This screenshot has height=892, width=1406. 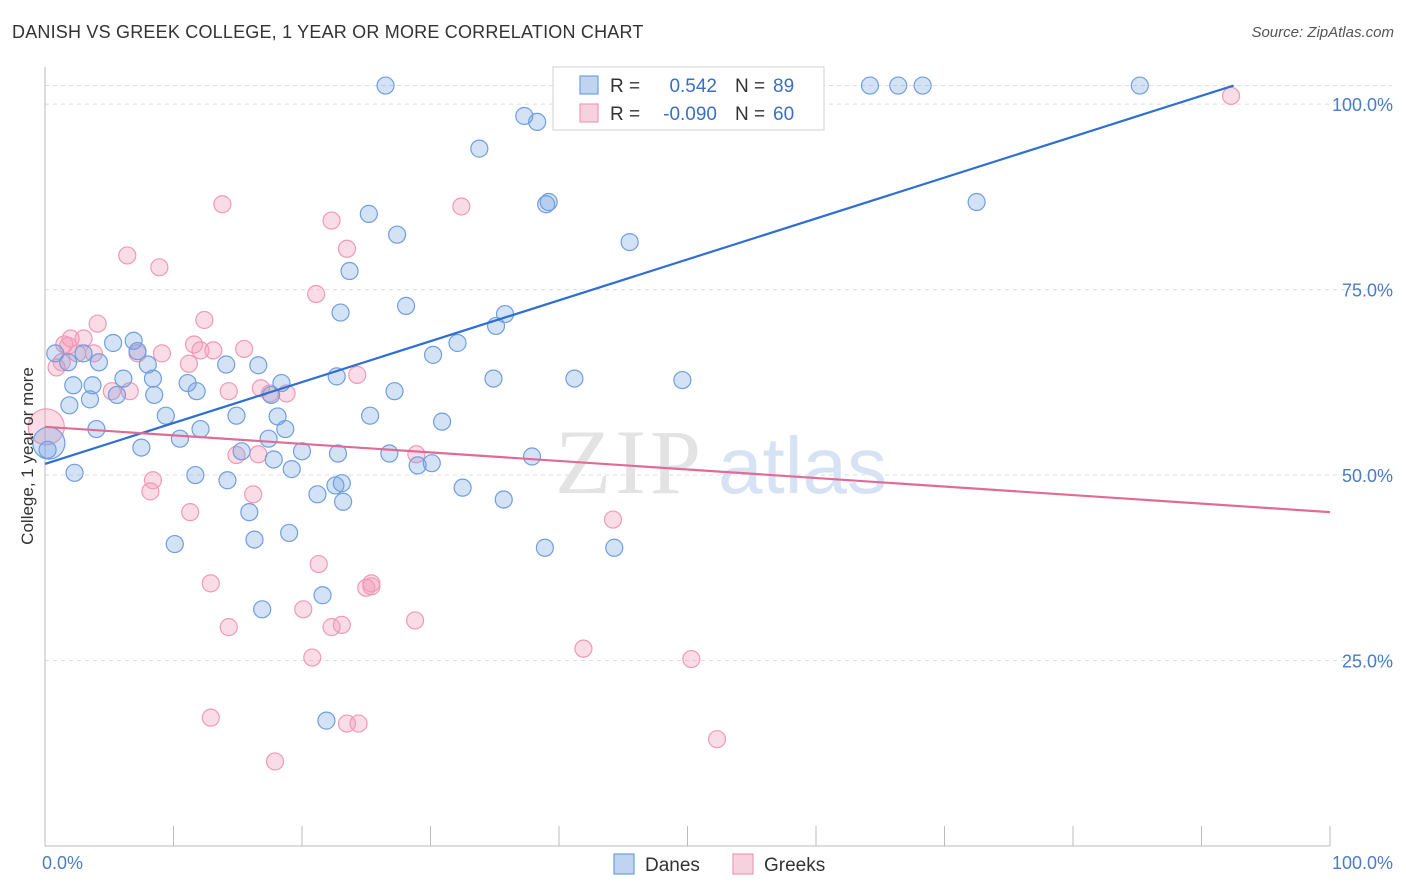 What do you see at coordinates (672, 865) in the screenshot?
I see `bottom-legend-label: Danes` at bounding box center [672, 865].